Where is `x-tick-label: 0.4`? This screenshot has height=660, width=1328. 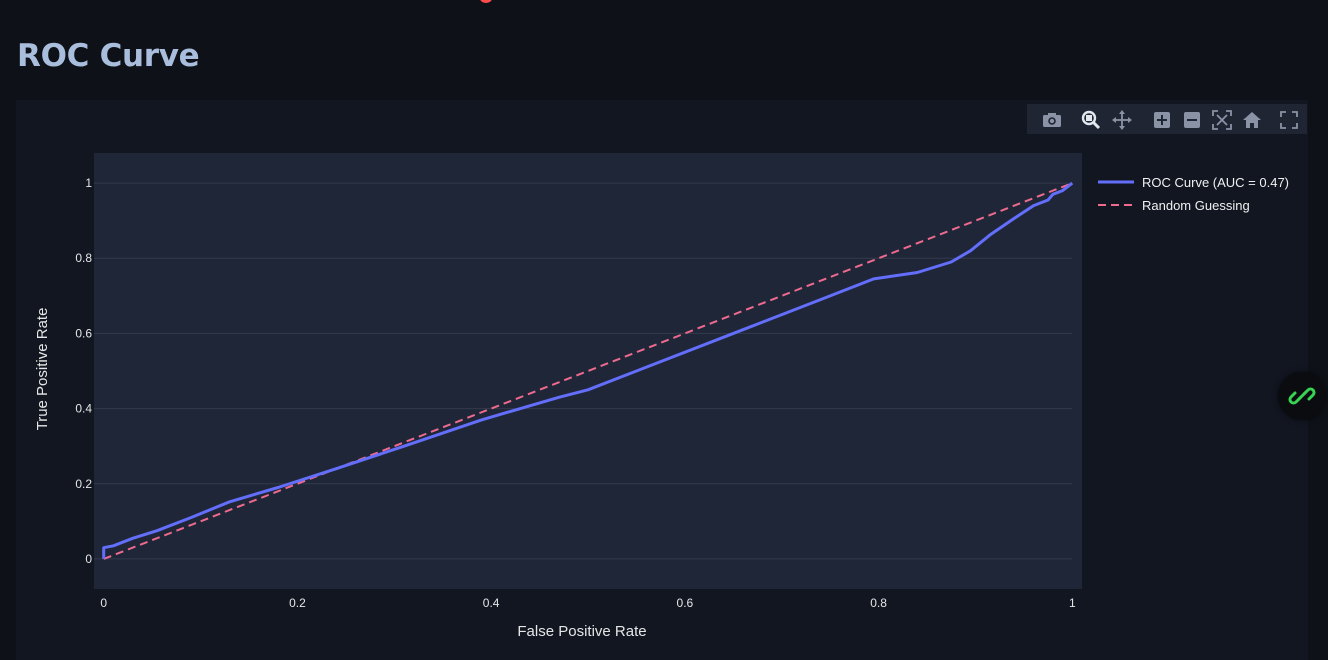 x-tick-label: 0.4 is located at coordinates (491, 603).